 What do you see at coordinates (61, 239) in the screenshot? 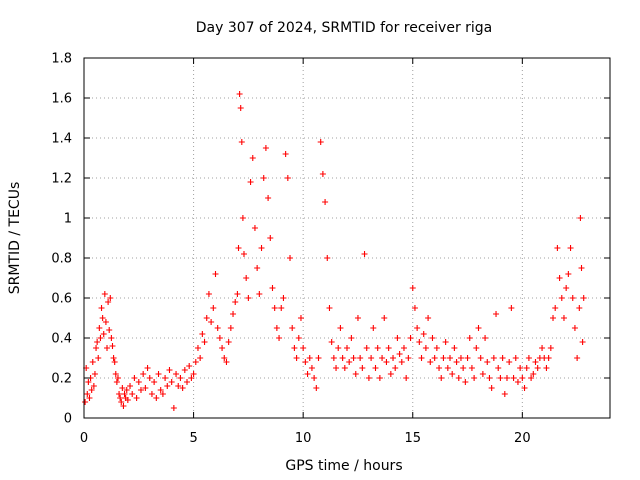
I see `y-tick-labels: 0 0.2 0.4 0.6 0.8 1 1.2 1.4 1.6 1.8` at bounding box center [61, 239].